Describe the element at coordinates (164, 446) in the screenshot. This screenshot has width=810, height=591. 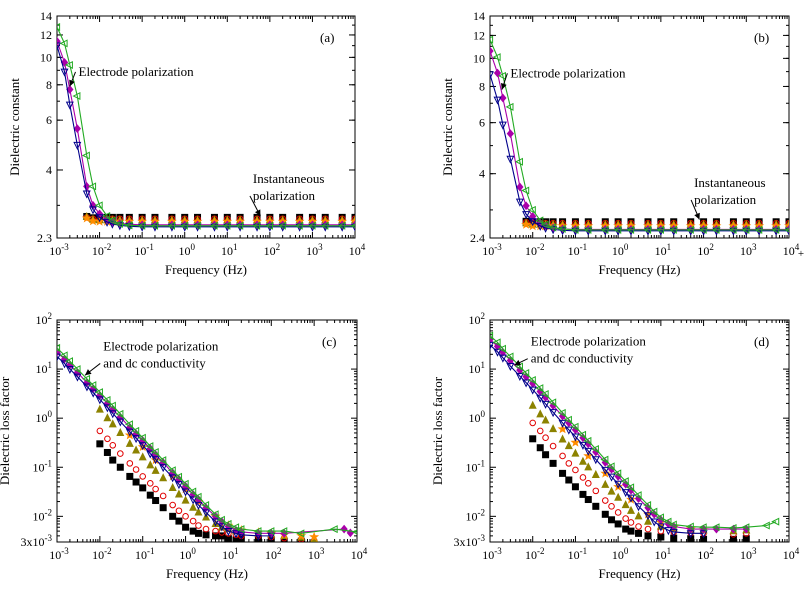
I see `series-line` at that location.